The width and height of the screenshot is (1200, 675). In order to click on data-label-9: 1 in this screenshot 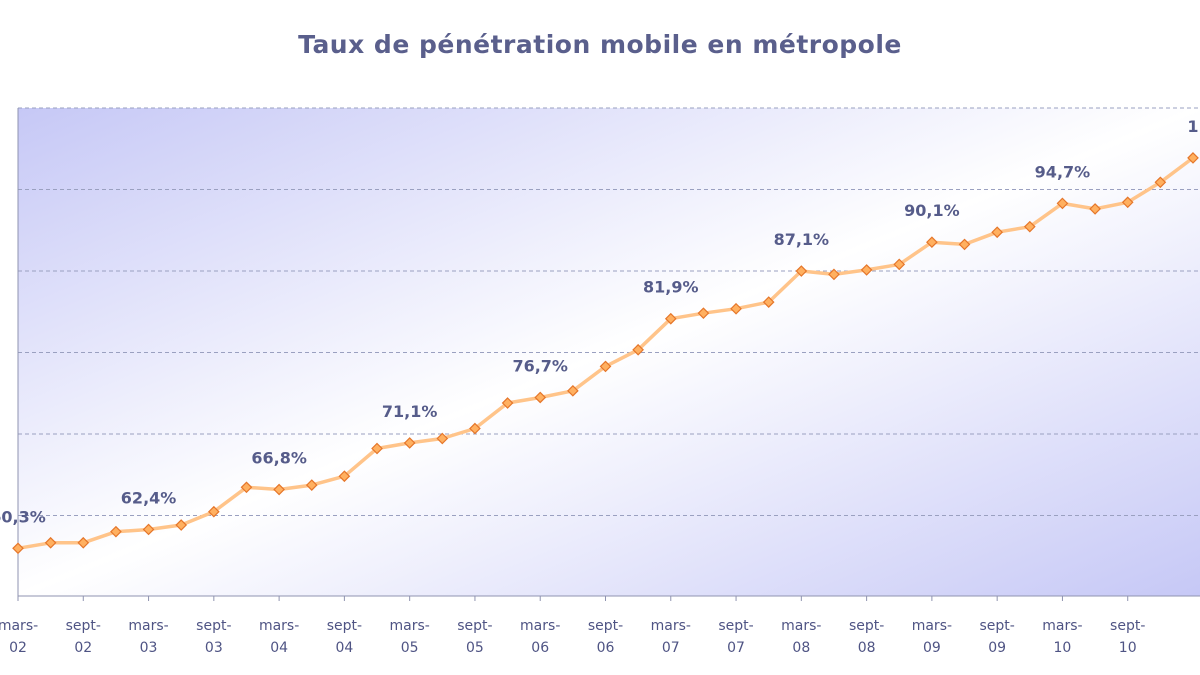, I will do `click(1192, 126)`.